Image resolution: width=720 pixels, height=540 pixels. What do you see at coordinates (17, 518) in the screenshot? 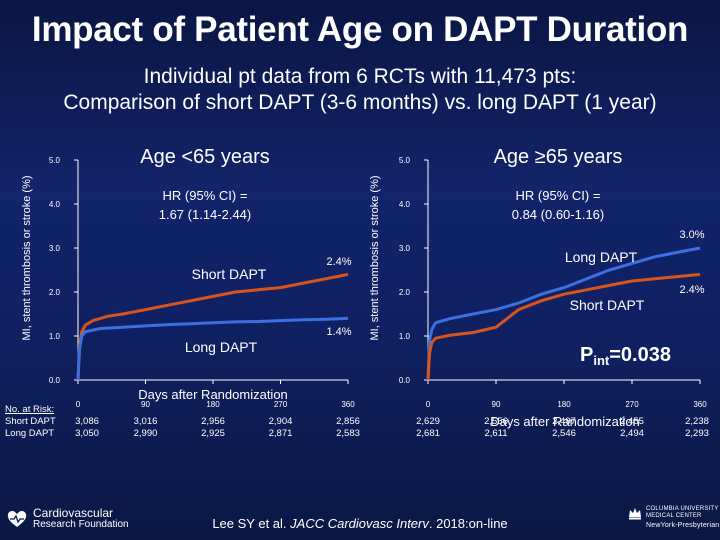
I see `crf-heart-icon` at bounding box center [17, 518].